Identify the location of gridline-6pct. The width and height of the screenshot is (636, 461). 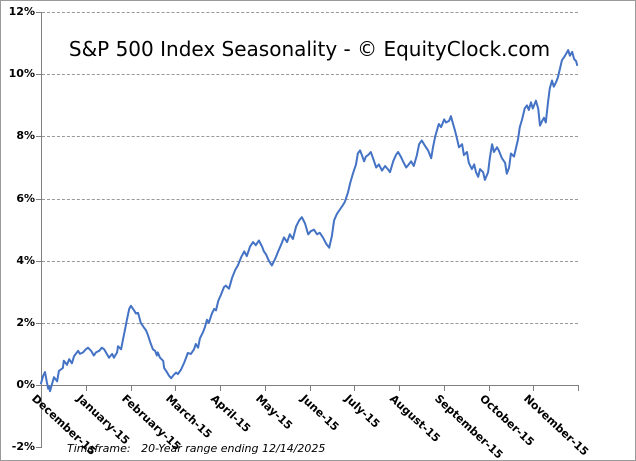
(310, 199).